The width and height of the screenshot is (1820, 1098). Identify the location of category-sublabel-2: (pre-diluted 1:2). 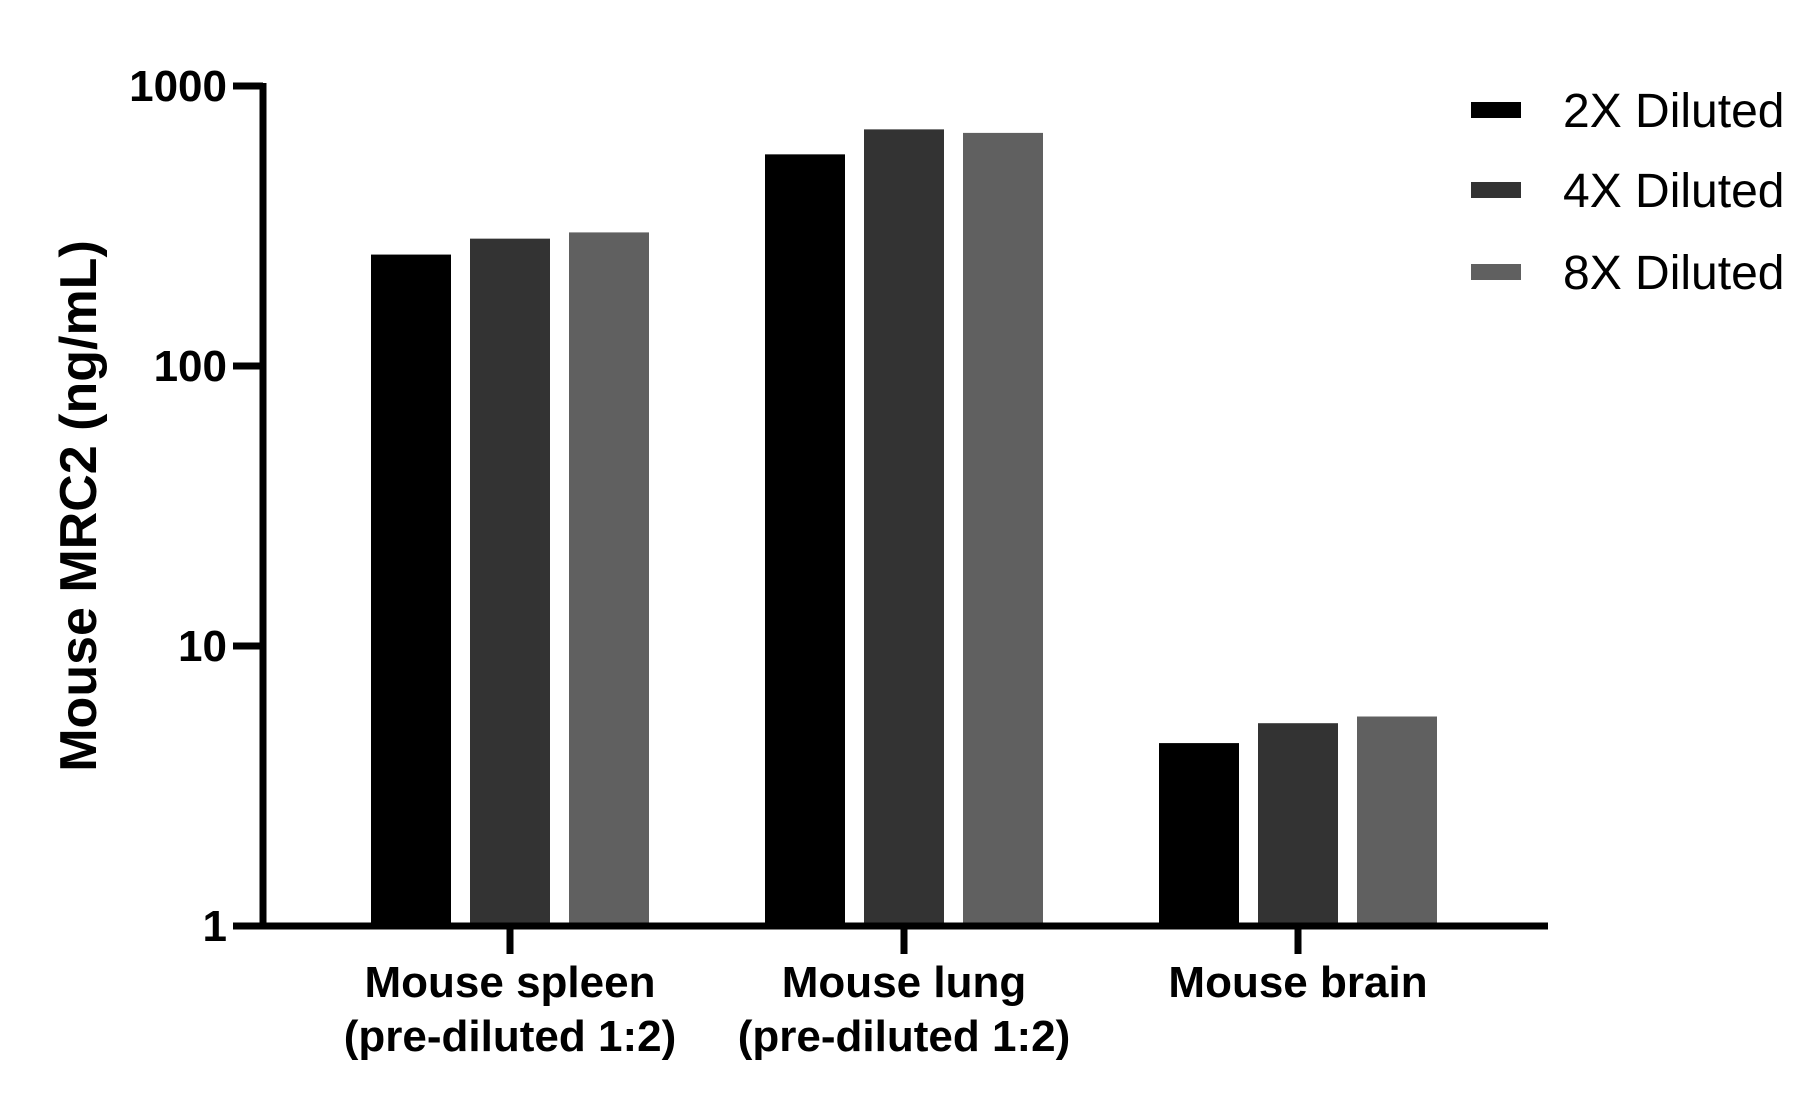
(904, 1036).